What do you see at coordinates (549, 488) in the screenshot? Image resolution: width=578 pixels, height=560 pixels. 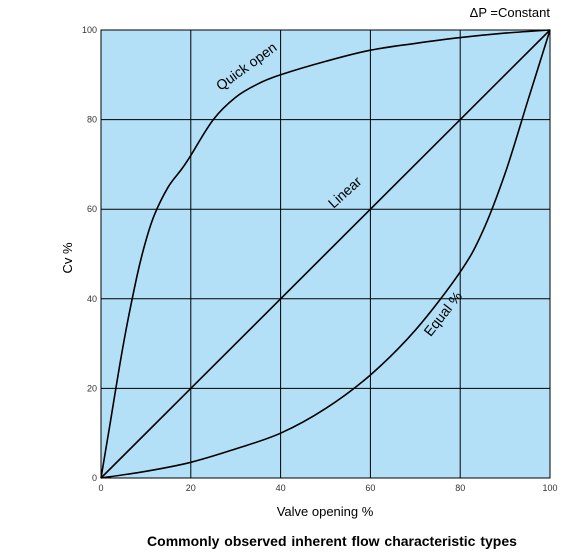 I see `x-tick-label: 100` at bounding box center [549, 488].